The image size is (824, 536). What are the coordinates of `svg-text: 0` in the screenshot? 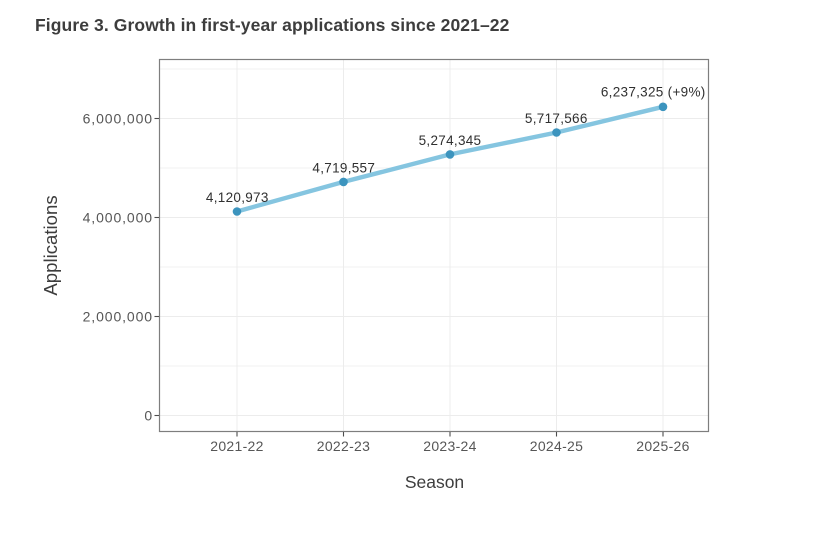 It's located at (148, 416).